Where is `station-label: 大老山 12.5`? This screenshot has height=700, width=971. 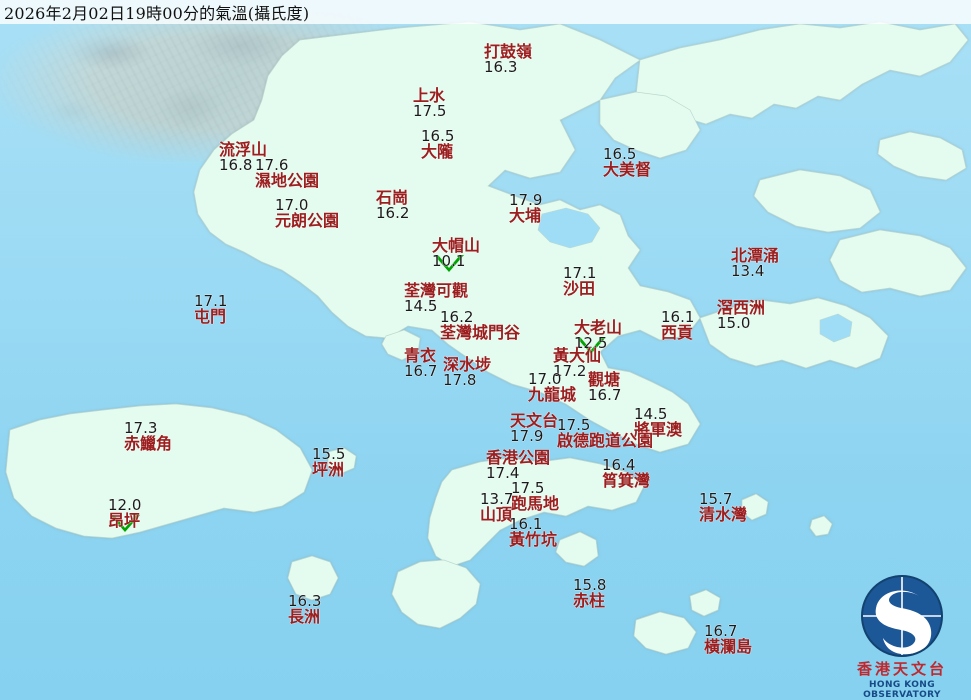
station-label: 大老山 12.5 is located at coordinates (598, 335).